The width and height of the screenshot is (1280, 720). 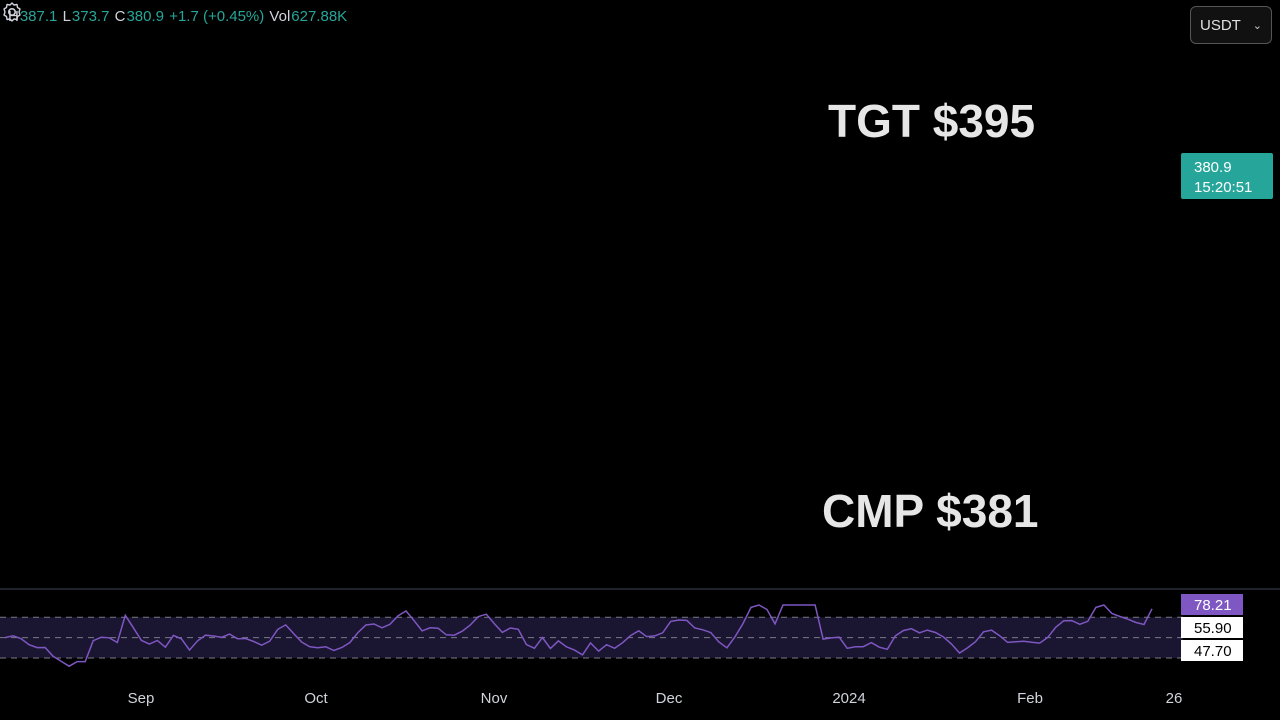 I want to click on currency-label: USDT, so click(x=1220, y=25).